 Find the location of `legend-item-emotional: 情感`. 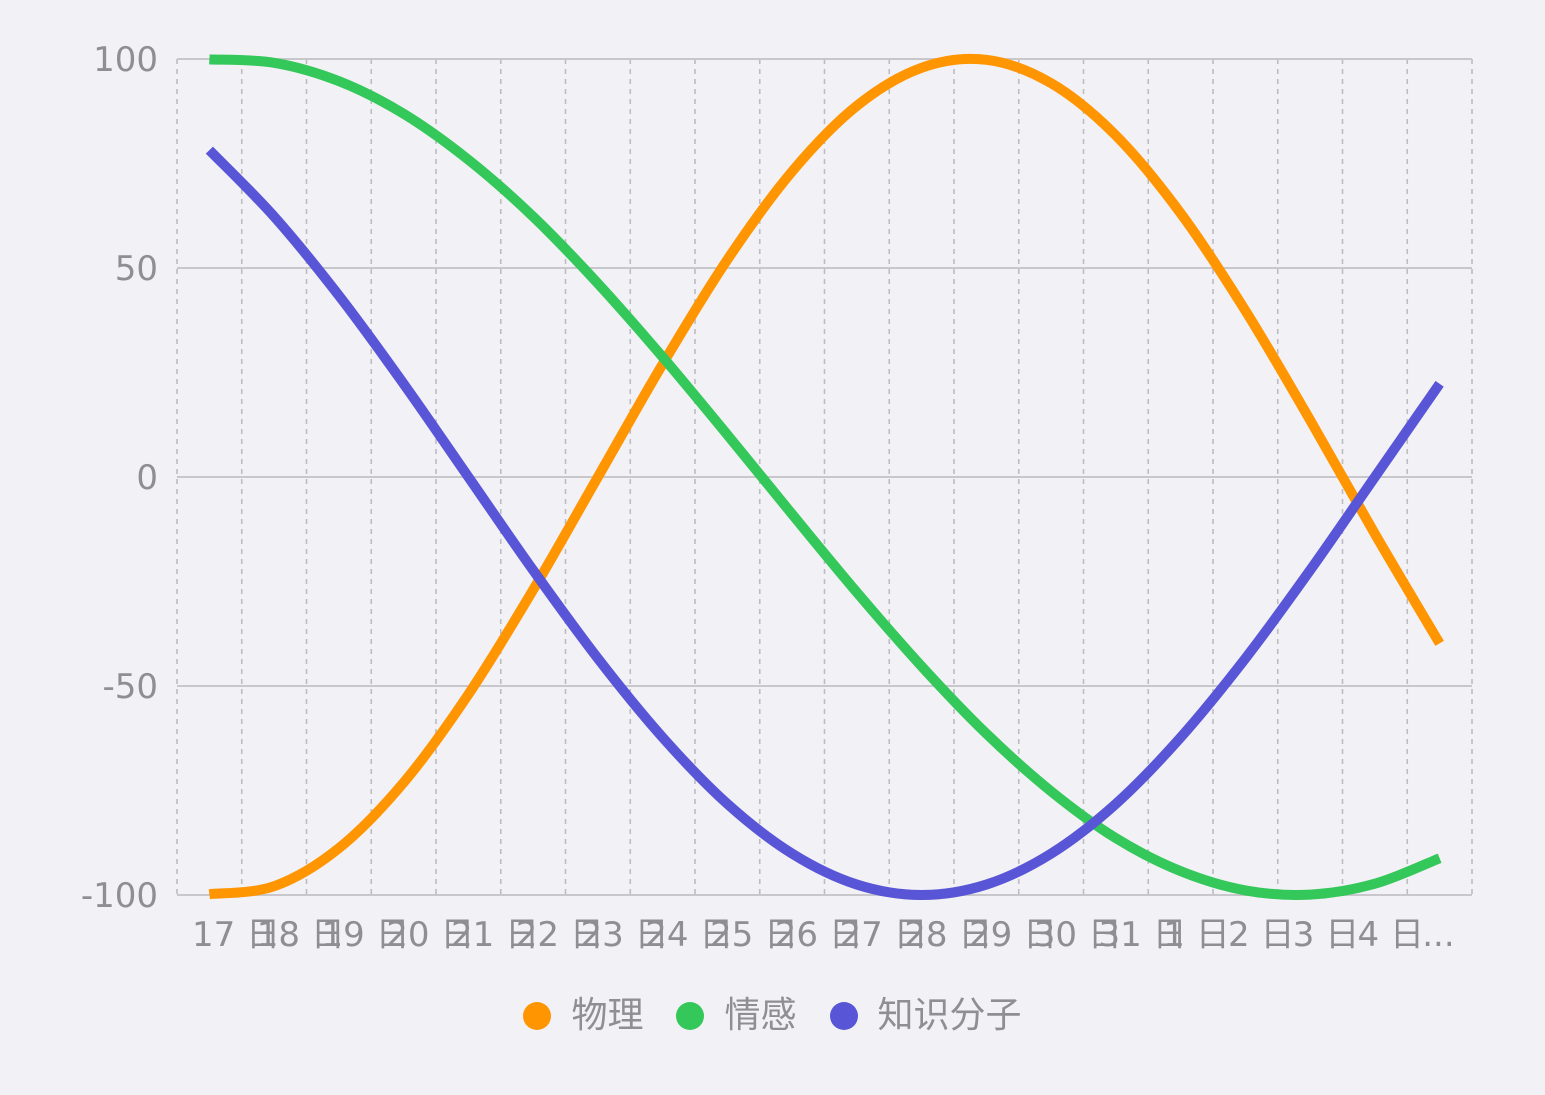

legend-item-emotional: 情感 is located at coordinates (736, 1015).